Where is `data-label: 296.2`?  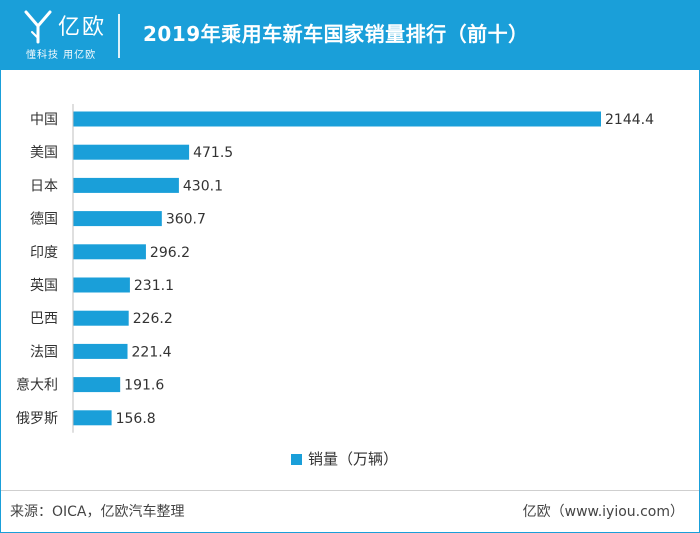
data-label: 296.2 is located at coordinates (170, 253).